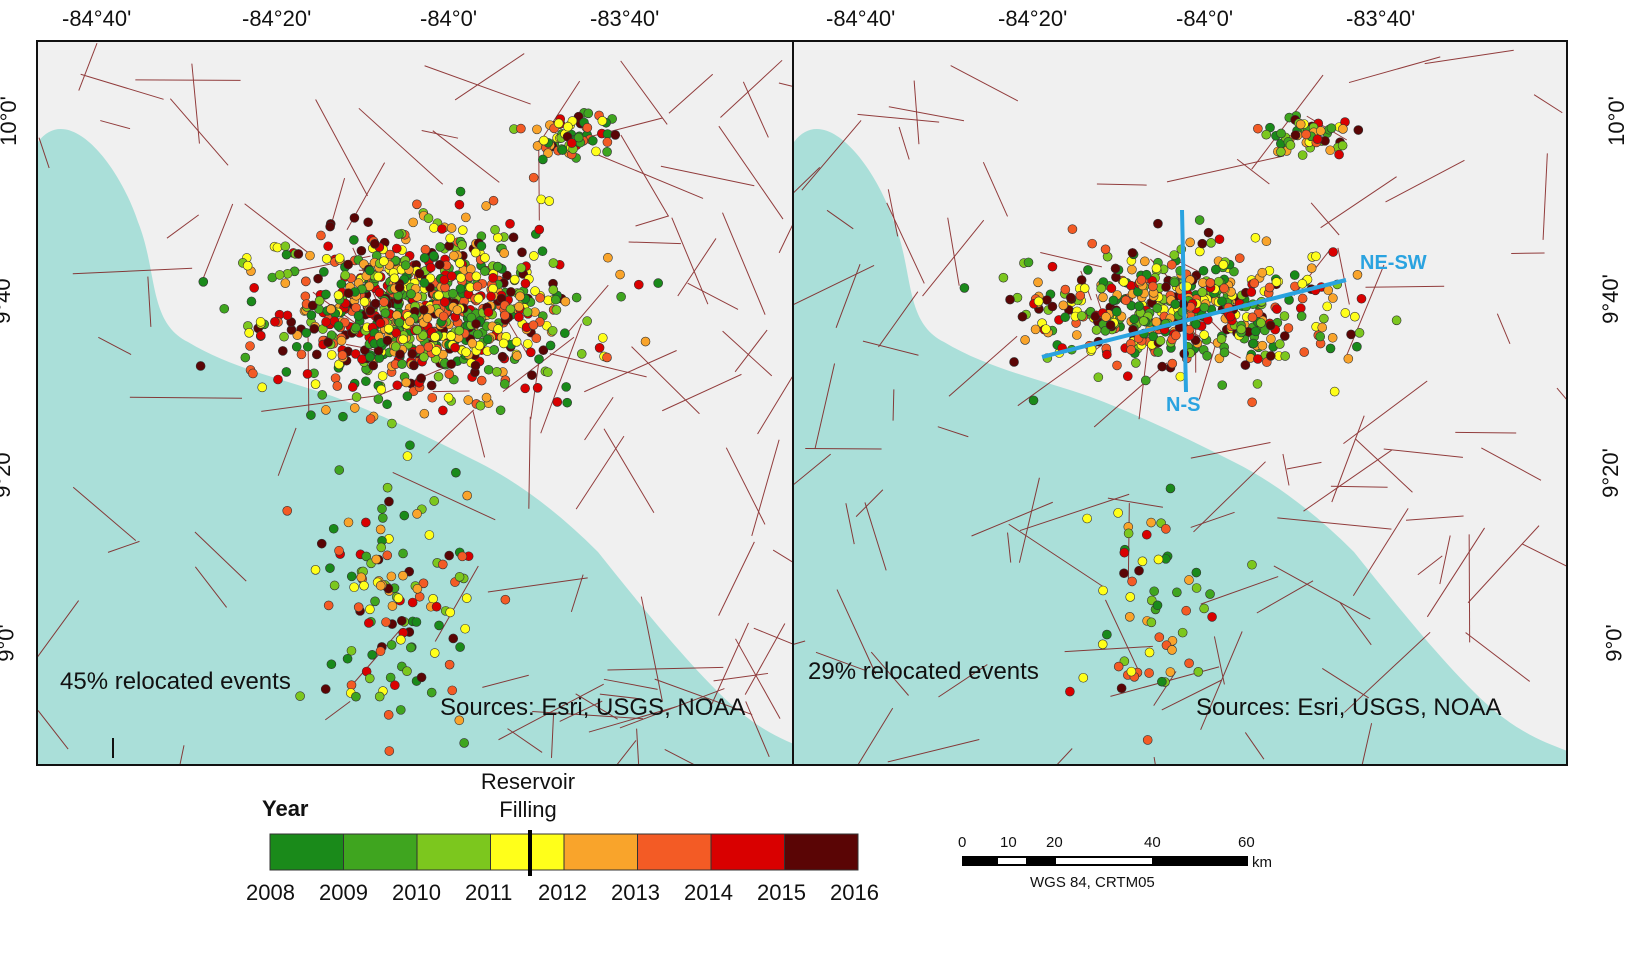 The image size is (1648, 961). What do you see at coordinates (1092, 882) in the screenshot?
I see `scale-crs: WGS 84, CRTM05` at bounding box center [1092, 882].